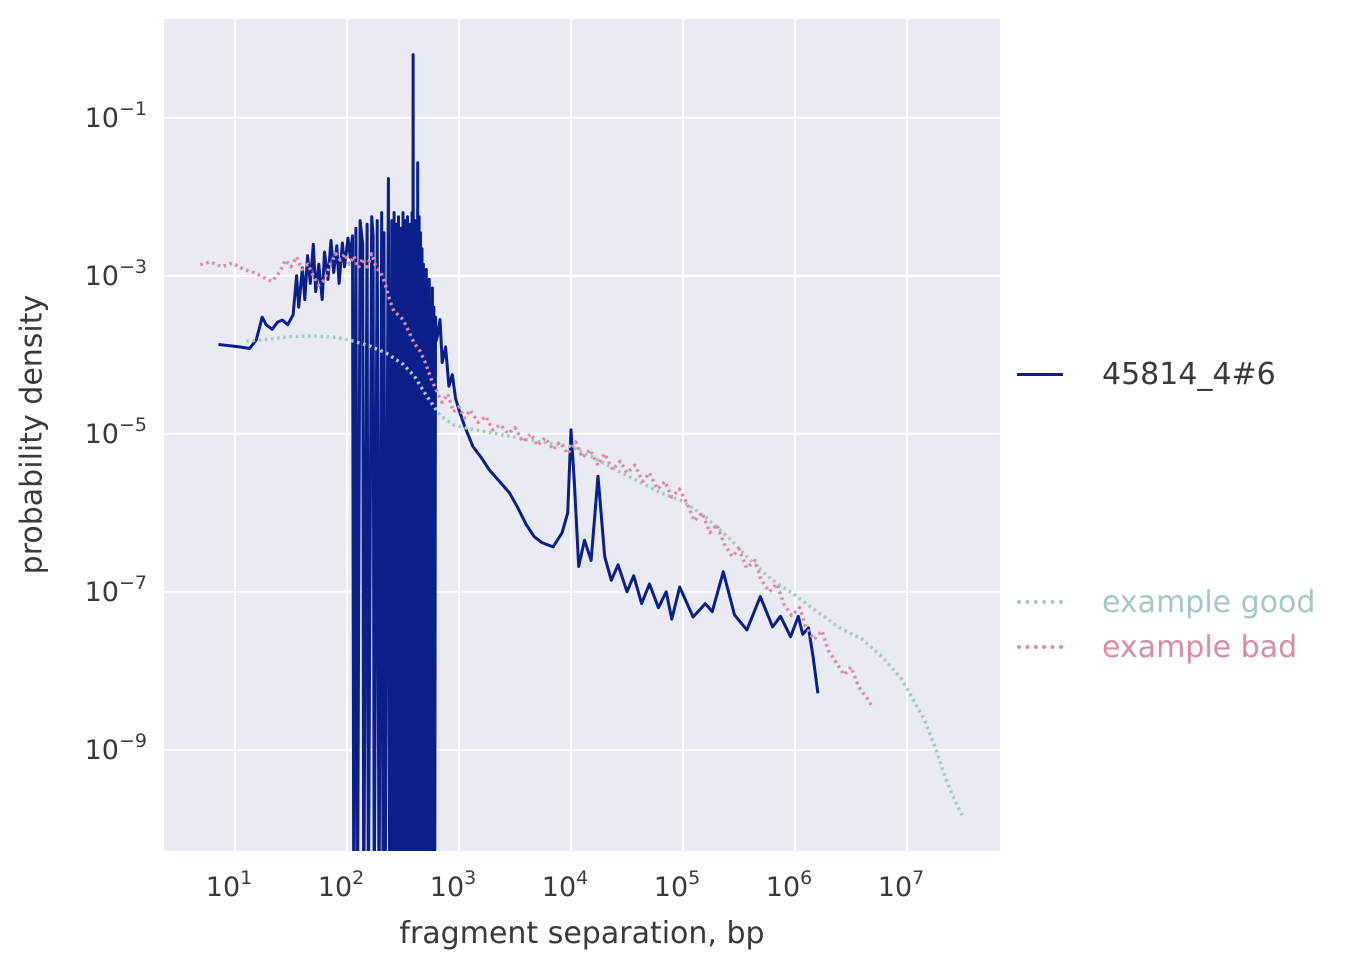 The width and height of the screenshot is (1347, 976). I want to click on legend-item-example-good: example good, so click(1166, 602).